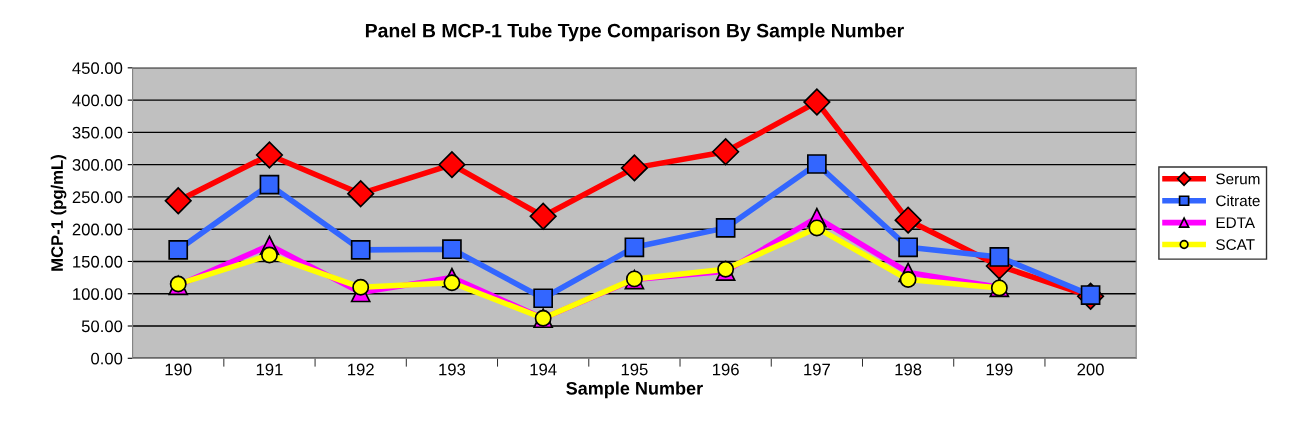 Image resolution: width=1300 pixels, height=424 pixels. Describe the element at coordinates (97, 100) in the screenshot. I see `y-tick-label: 400.00` at that location.